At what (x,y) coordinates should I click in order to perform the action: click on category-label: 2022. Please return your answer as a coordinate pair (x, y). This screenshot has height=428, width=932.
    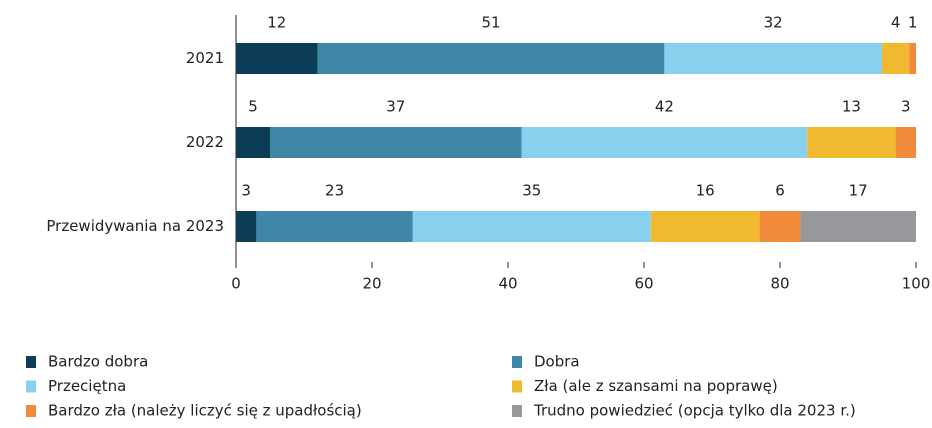
    Looking at the image, I should click on (205, 142).